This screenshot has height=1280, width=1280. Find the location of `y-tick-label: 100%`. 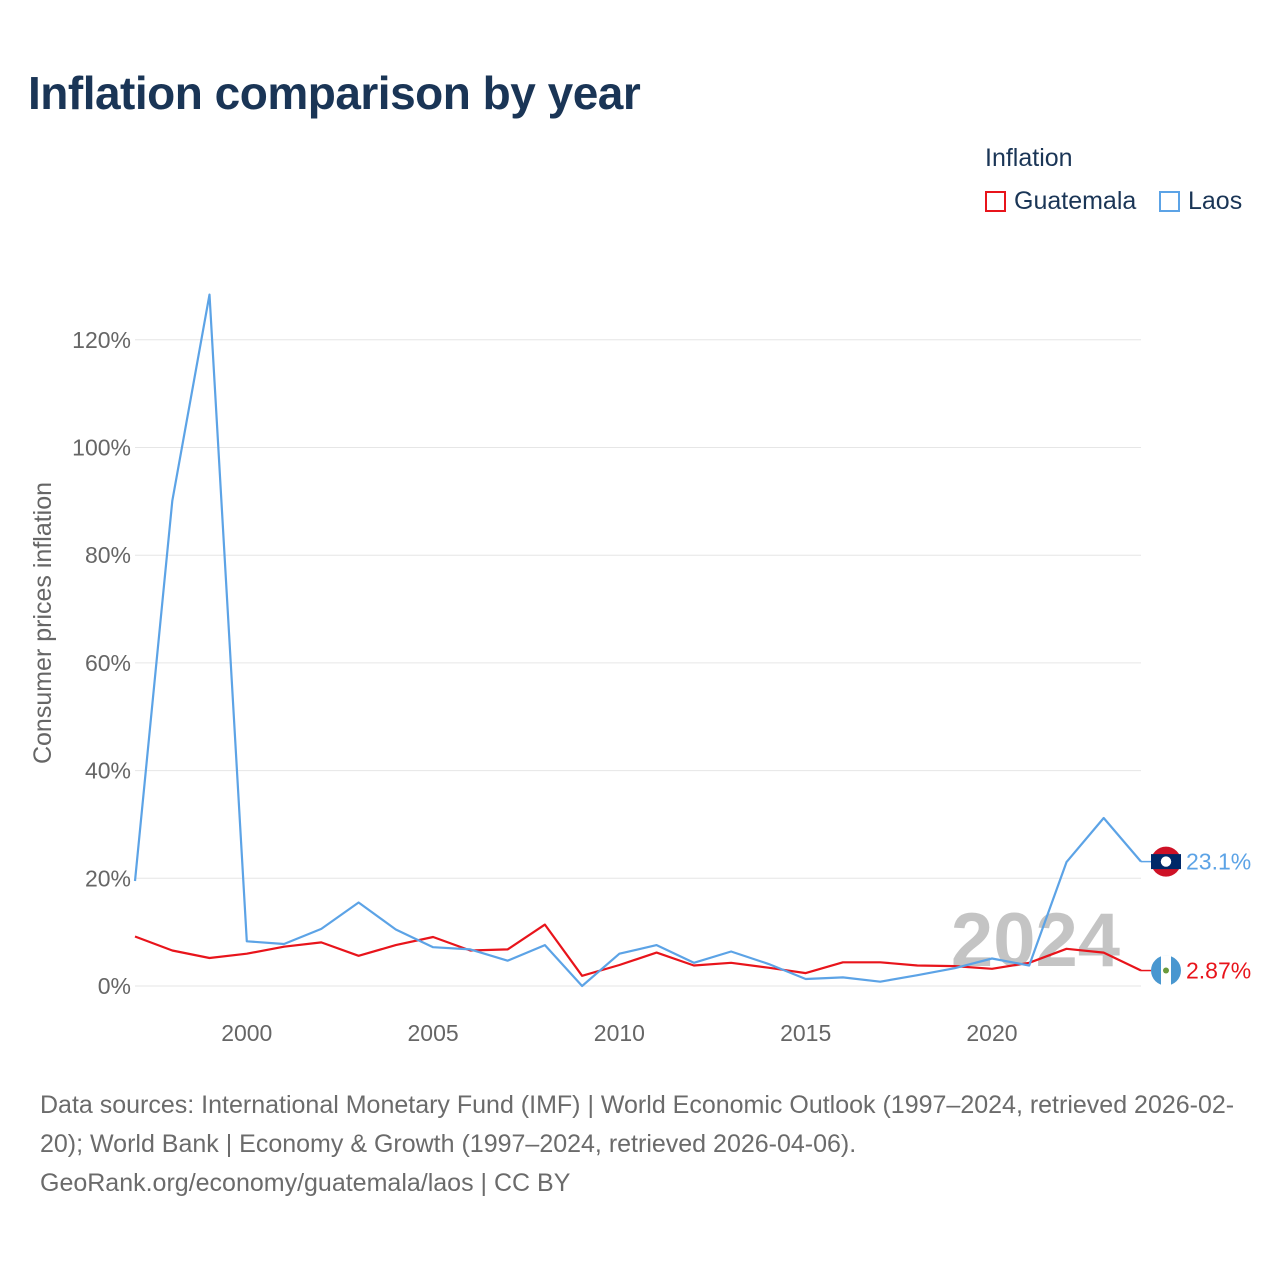

y-tick-label: 100% is located at coordinates (101, 448).